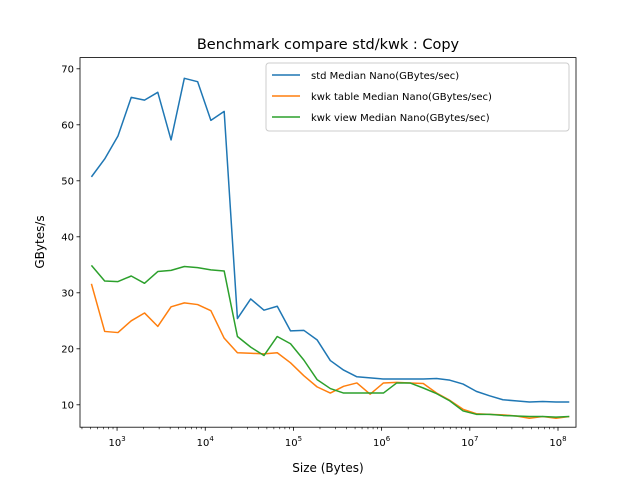 The image size is (640, 480). What do you see at coordinates (116, 442) in the screenshot?
I see `x-tick-label: 10³` at bounding box center [116, 442].